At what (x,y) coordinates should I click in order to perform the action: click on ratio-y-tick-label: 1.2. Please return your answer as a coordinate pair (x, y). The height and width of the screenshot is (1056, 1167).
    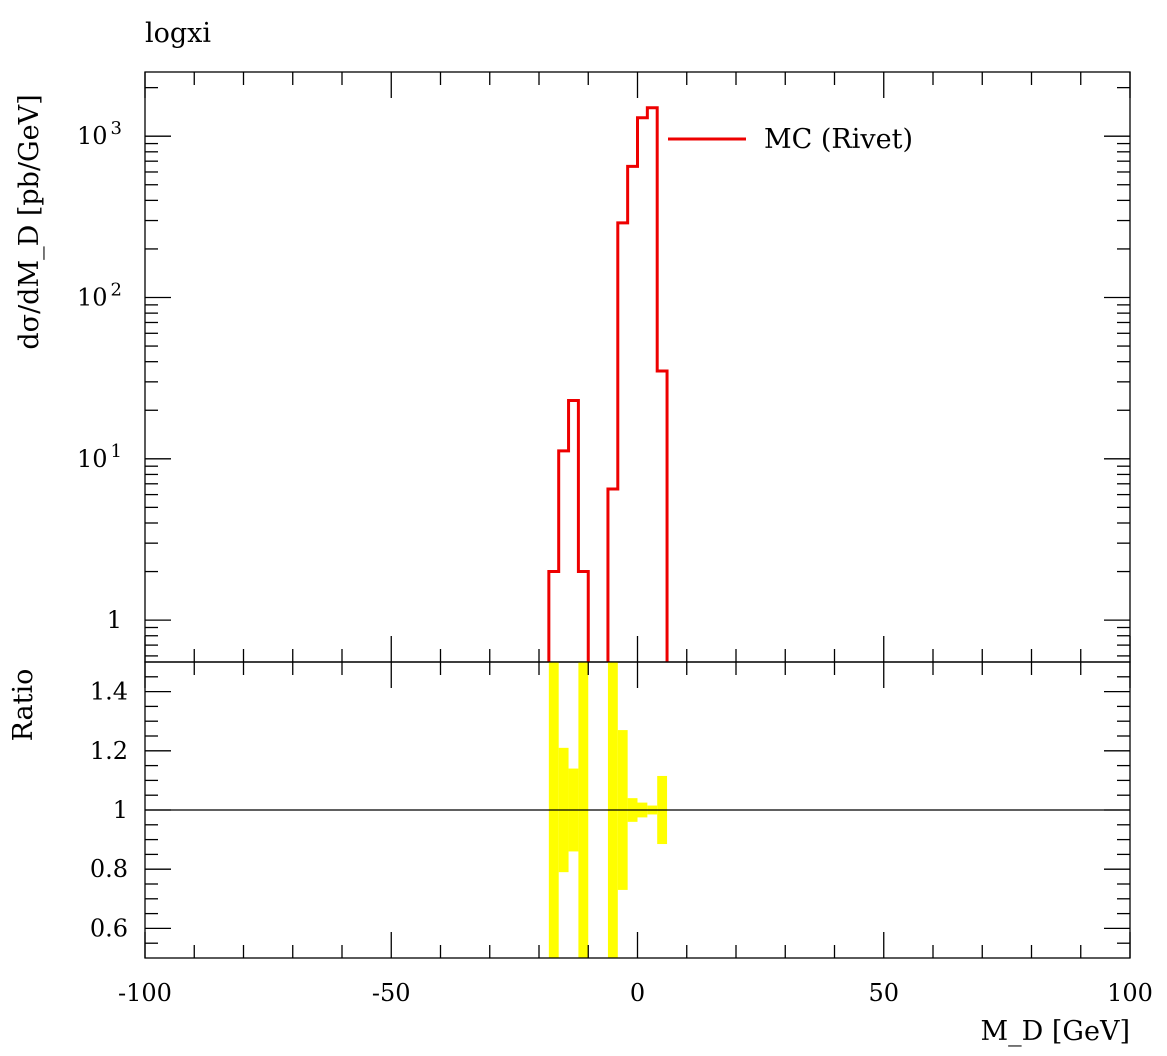
    Looking at the image, I should click on (109, 751).